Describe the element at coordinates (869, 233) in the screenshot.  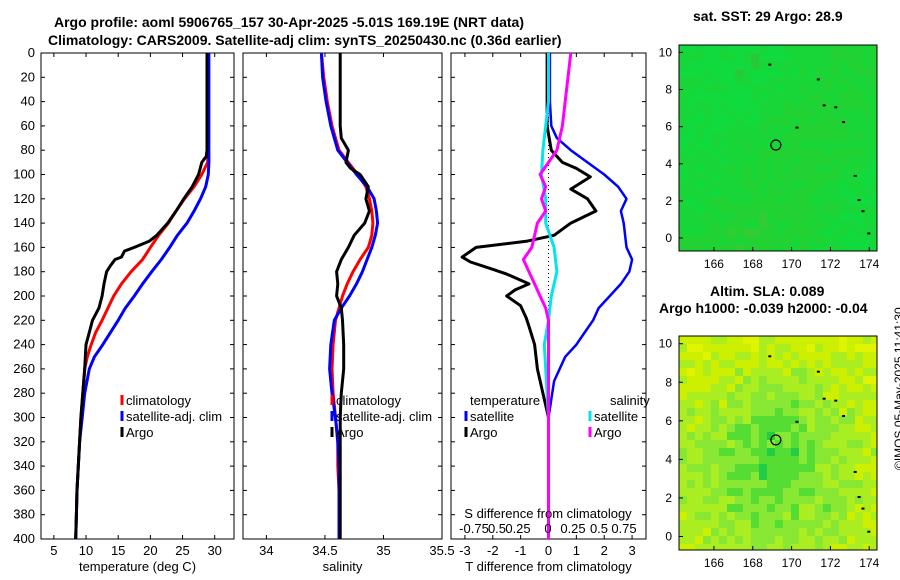
I see `sst_map-island` at that location.